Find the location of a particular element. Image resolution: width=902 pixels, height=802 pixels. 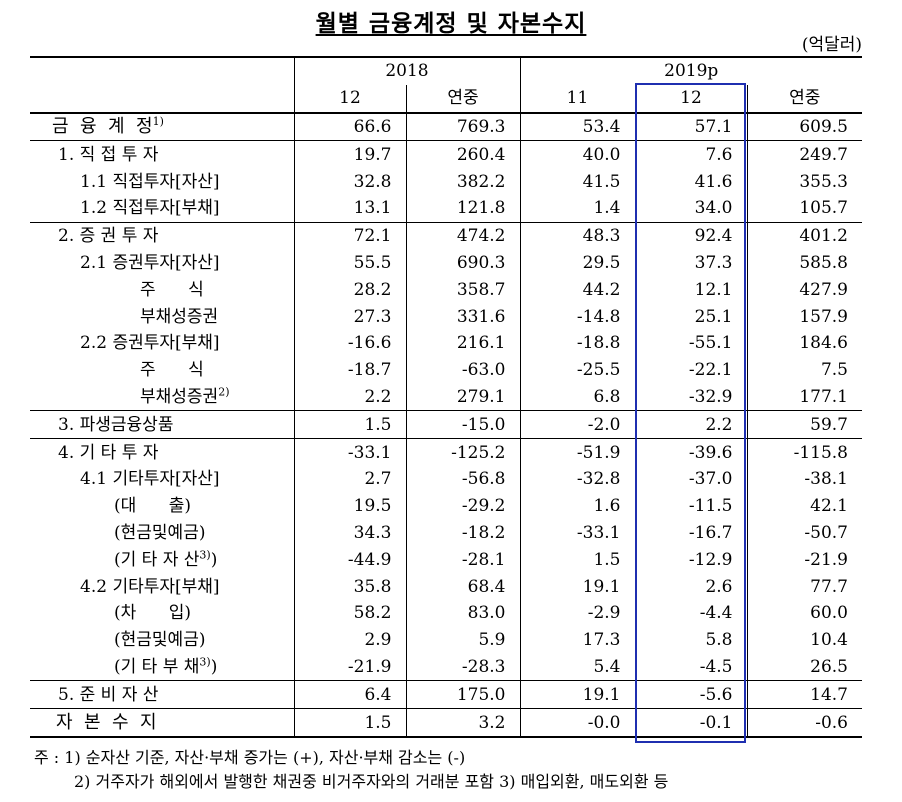

value-cell: -29.2 is located at coordinates (462, 506).